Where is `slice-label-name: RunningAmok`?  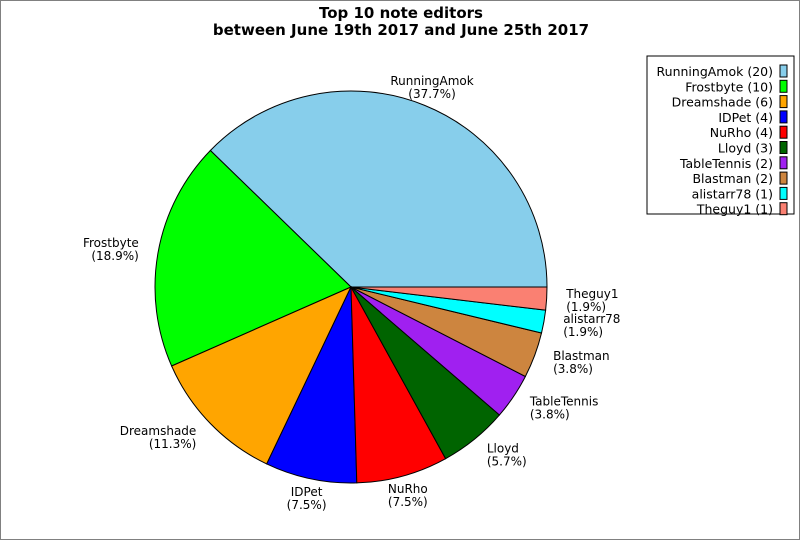
slice-label-name: RunningAmok is located at coordinates (431, 81).